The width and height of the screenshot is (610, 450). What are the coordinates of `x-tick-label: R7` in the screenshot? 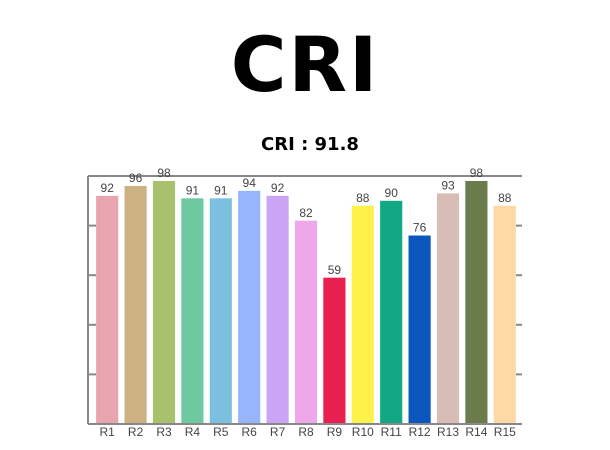 It's located at (278, 432).